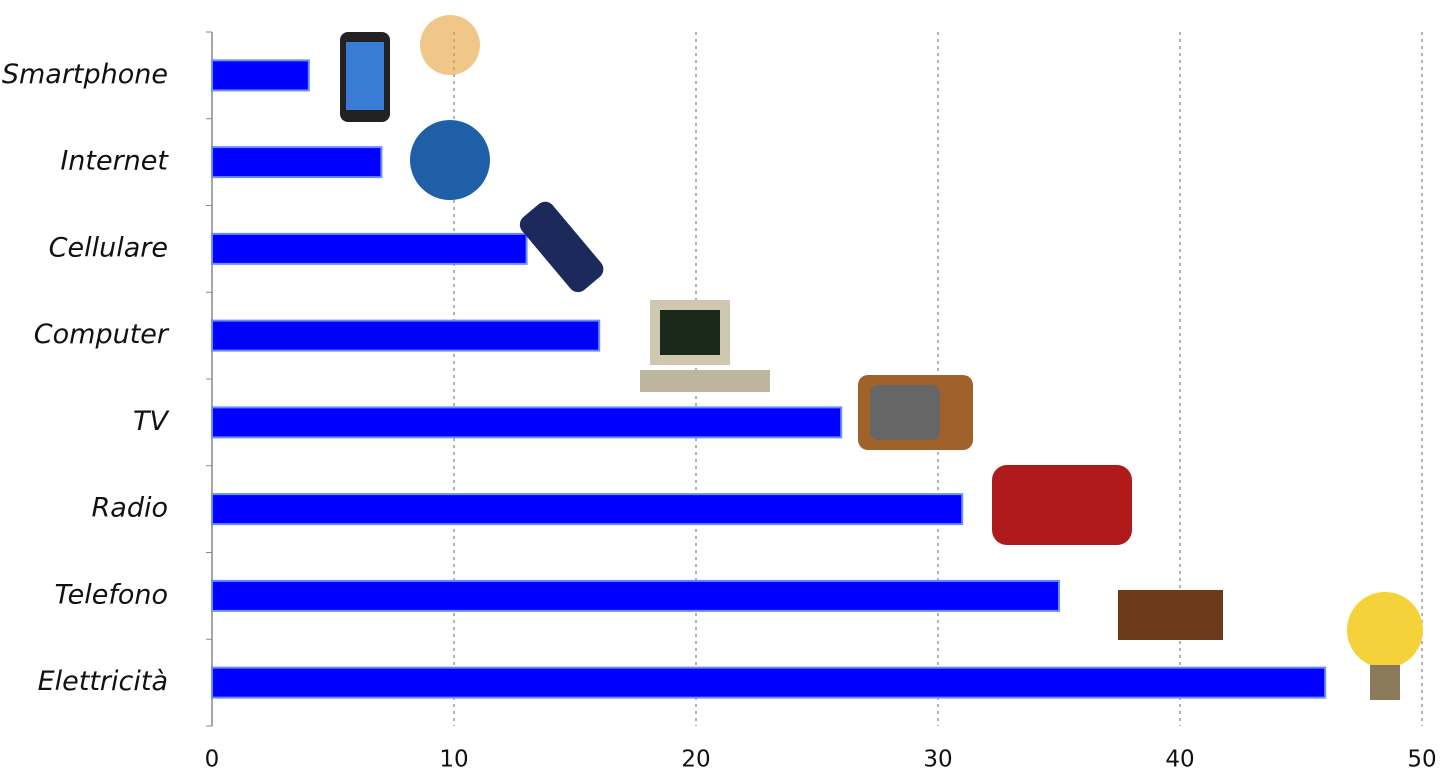  I want to click on x-tick-label: 40, so click(1179, 760).